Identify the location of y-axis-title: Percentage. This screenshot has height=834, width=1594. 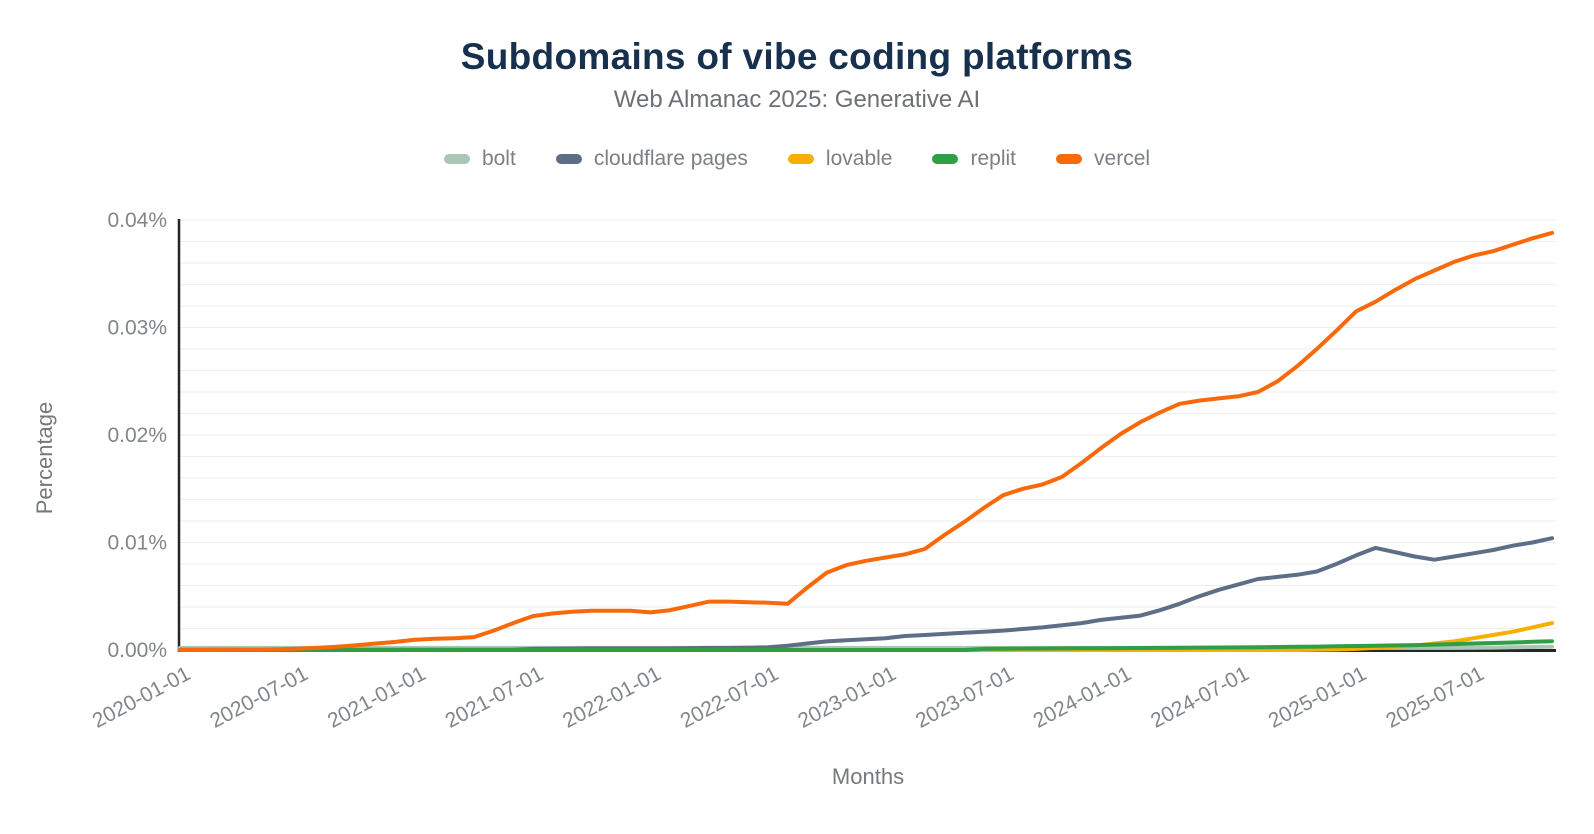
(44, 458).